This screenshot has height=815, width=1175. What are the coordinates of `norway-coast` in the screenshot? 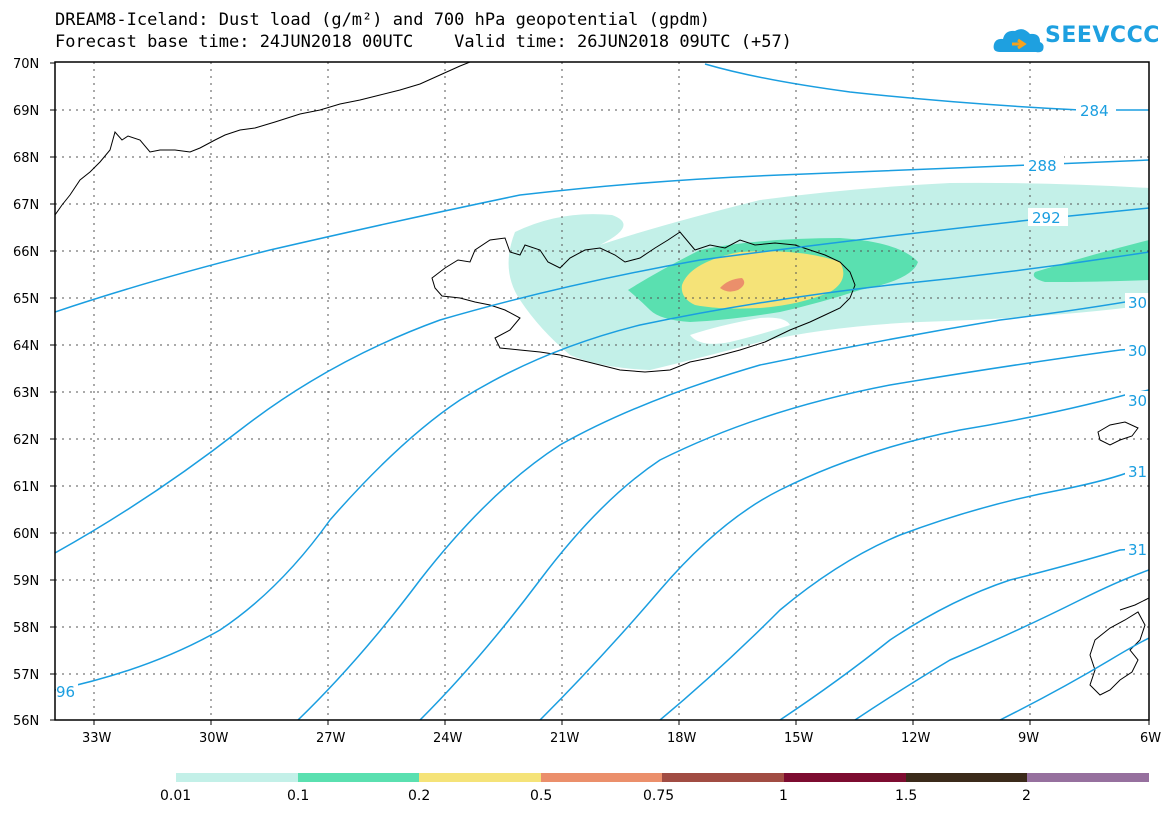 It's located at (1134, 604).